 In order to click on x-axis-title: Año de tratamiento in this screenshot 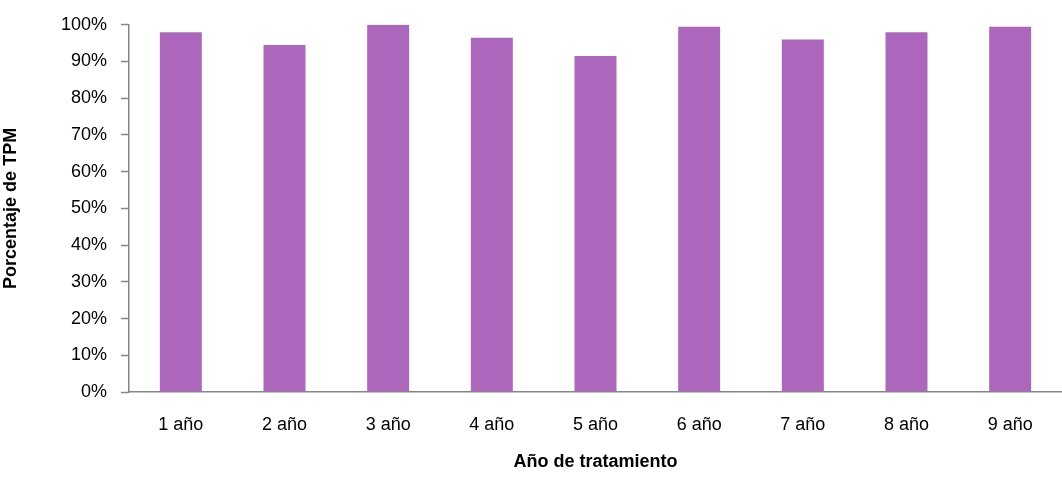, I will do `click(595, 461)`.